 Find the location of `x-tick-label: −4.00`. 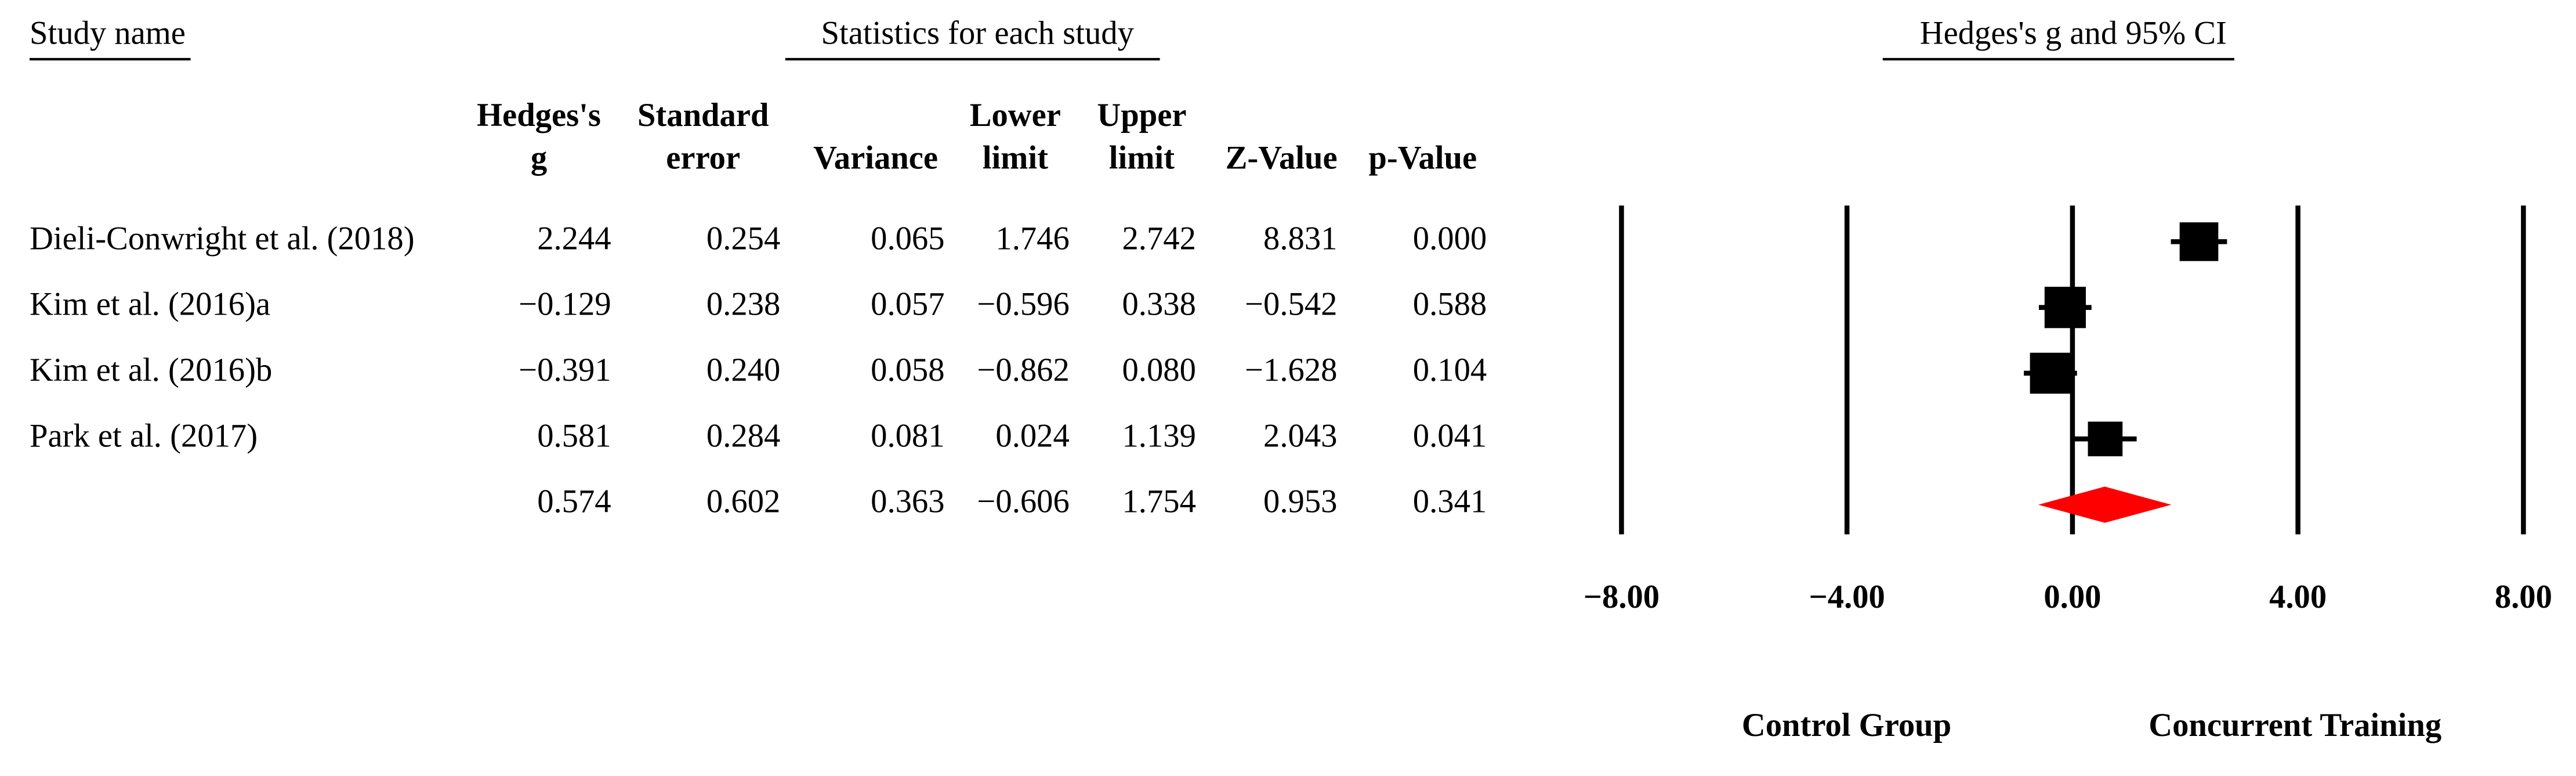

x-tick-label: −4.00 is located at coordinates (1847, 597).